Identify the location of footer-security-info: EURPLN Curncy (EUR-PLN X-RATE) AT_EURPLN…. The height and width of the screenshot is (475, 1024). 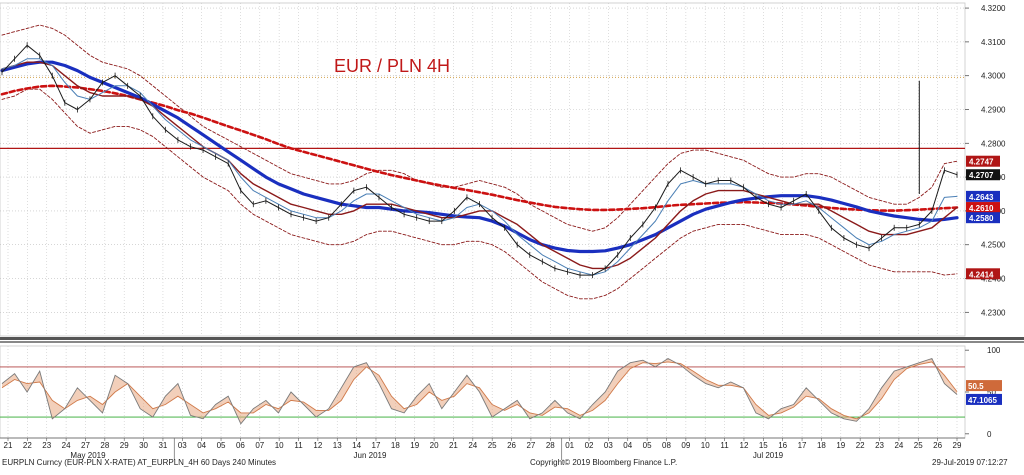
(139, 462).